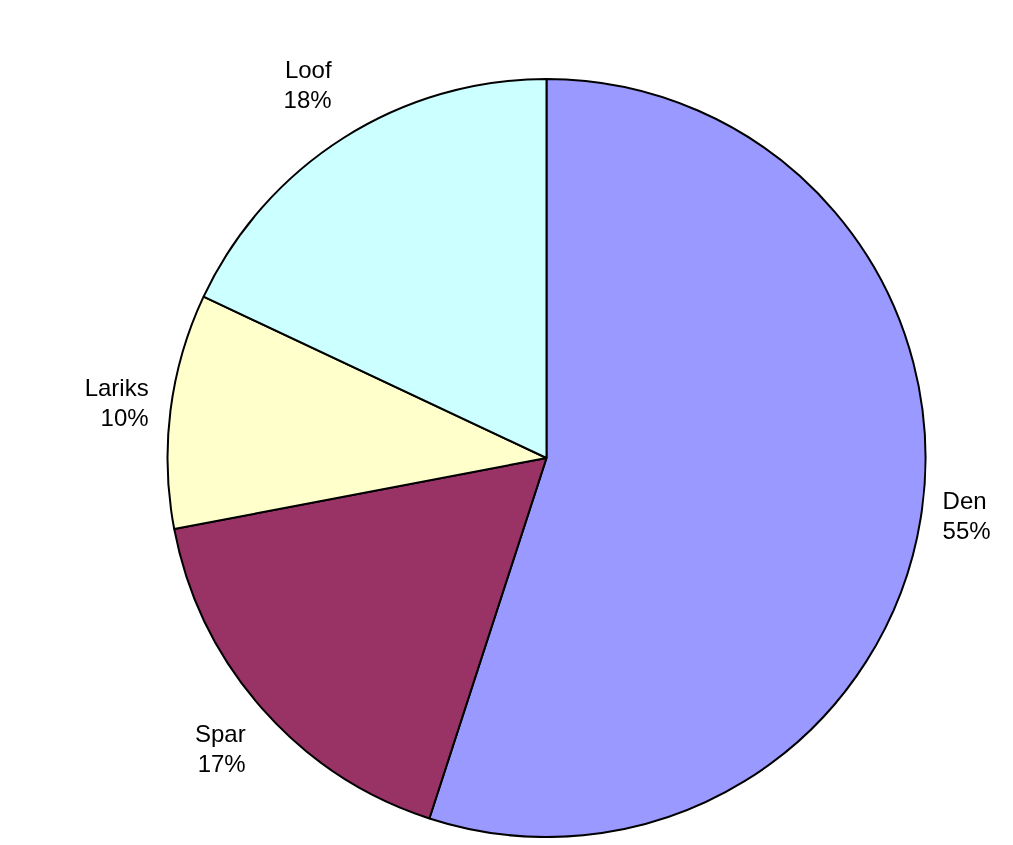 The width and height of the screenshot is (1013, 845). What do you see at coordinates (307, 100) in the screenshot?
I see `data-label: 18%` at bounding box center [307, 100].